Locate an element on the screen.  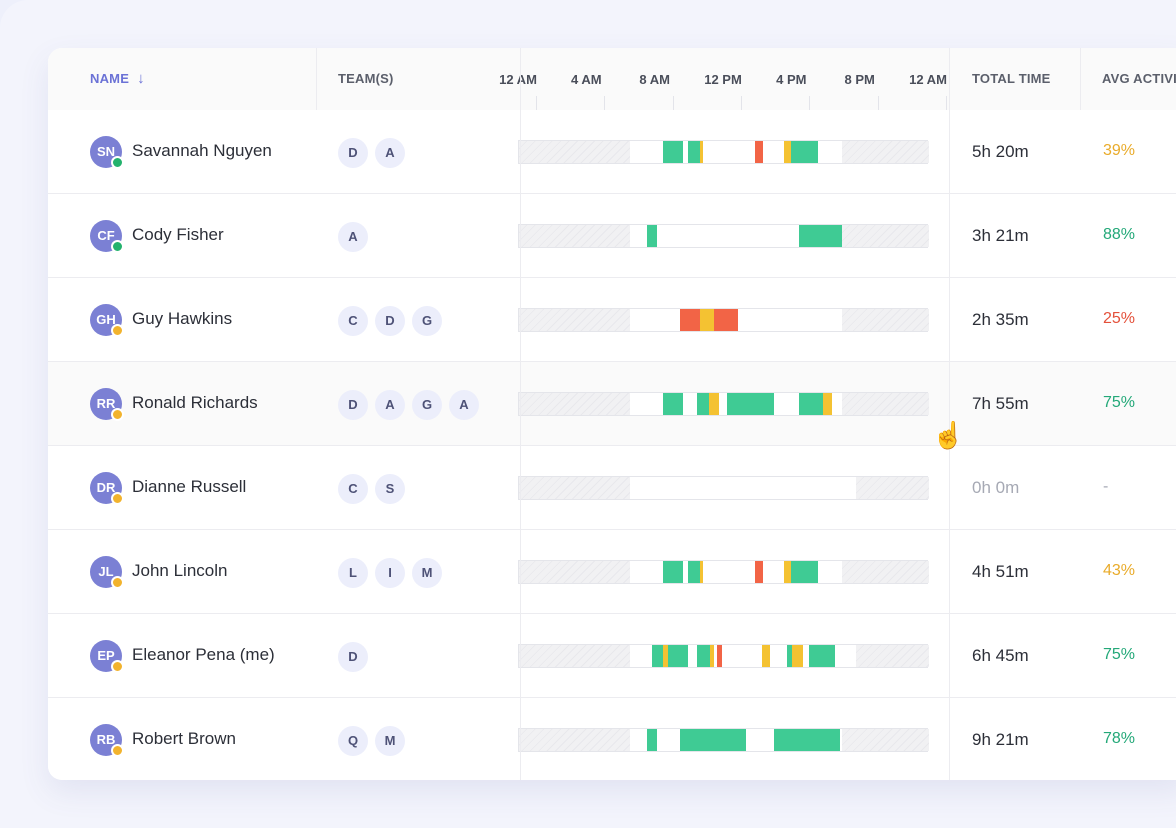
timeline-tick-mark is located at coordinates (741, 103).